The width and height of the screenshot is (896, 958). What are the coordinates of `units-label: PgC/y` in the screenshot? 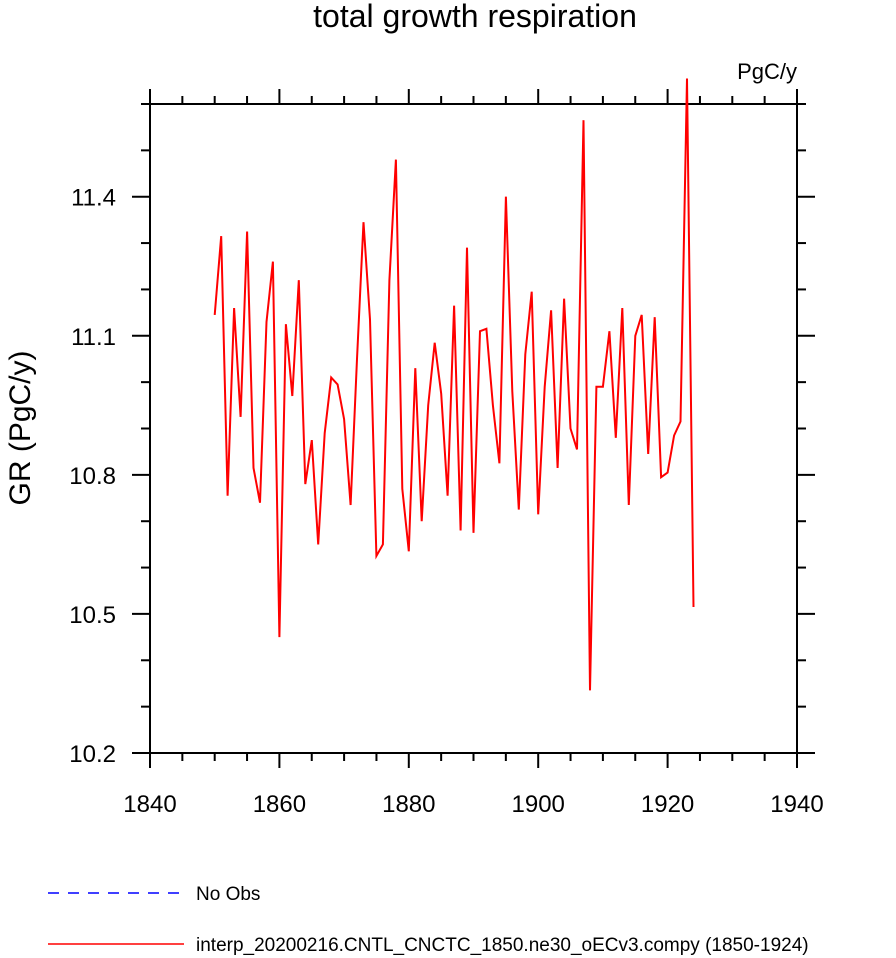 It's located at (767, 71).